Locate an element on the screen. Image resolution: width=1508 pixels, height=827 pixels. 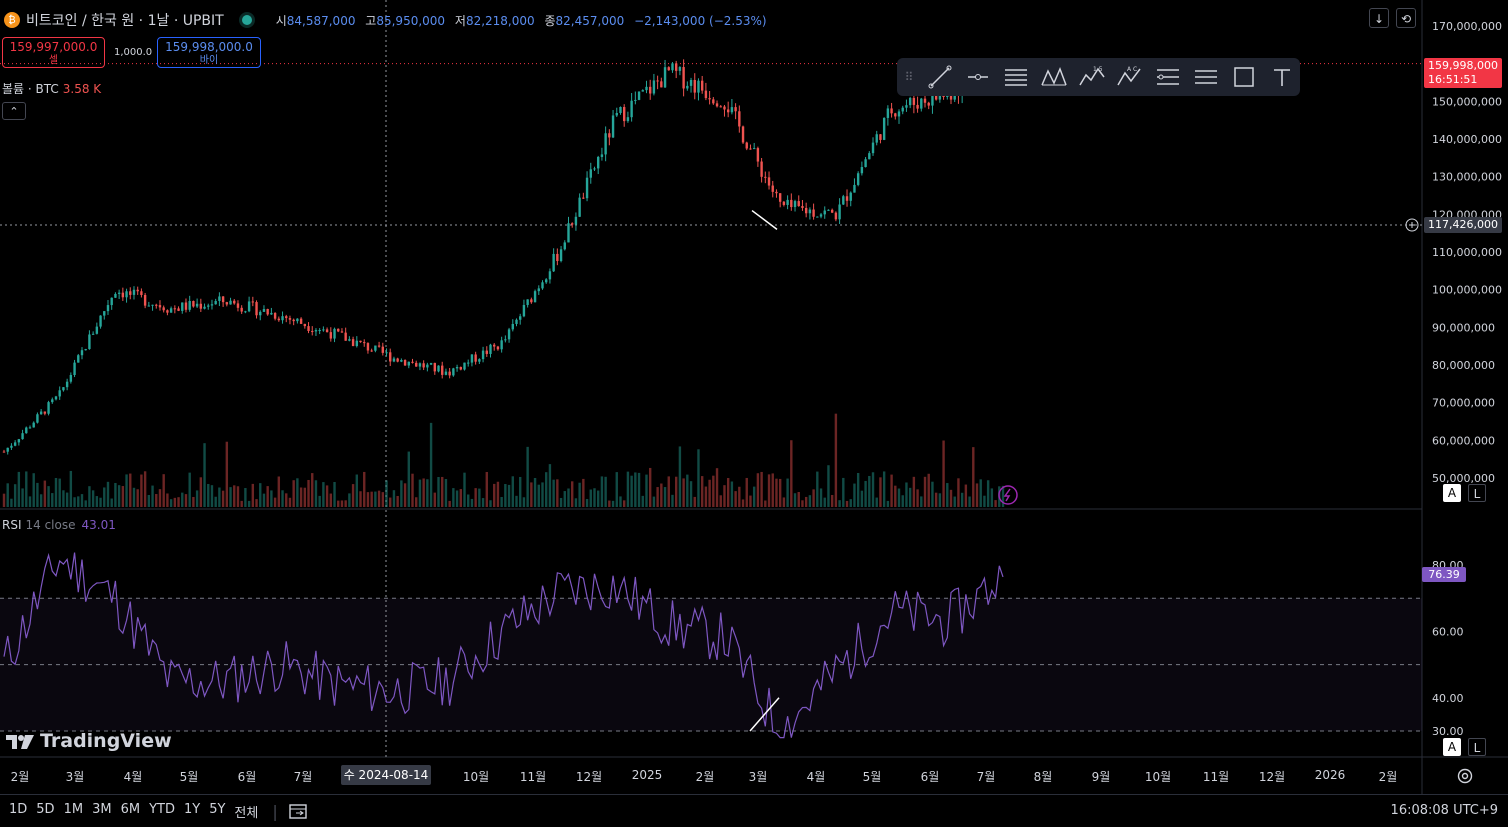
rsi-log-scale-button: L is located at coordinates (1477, 747).